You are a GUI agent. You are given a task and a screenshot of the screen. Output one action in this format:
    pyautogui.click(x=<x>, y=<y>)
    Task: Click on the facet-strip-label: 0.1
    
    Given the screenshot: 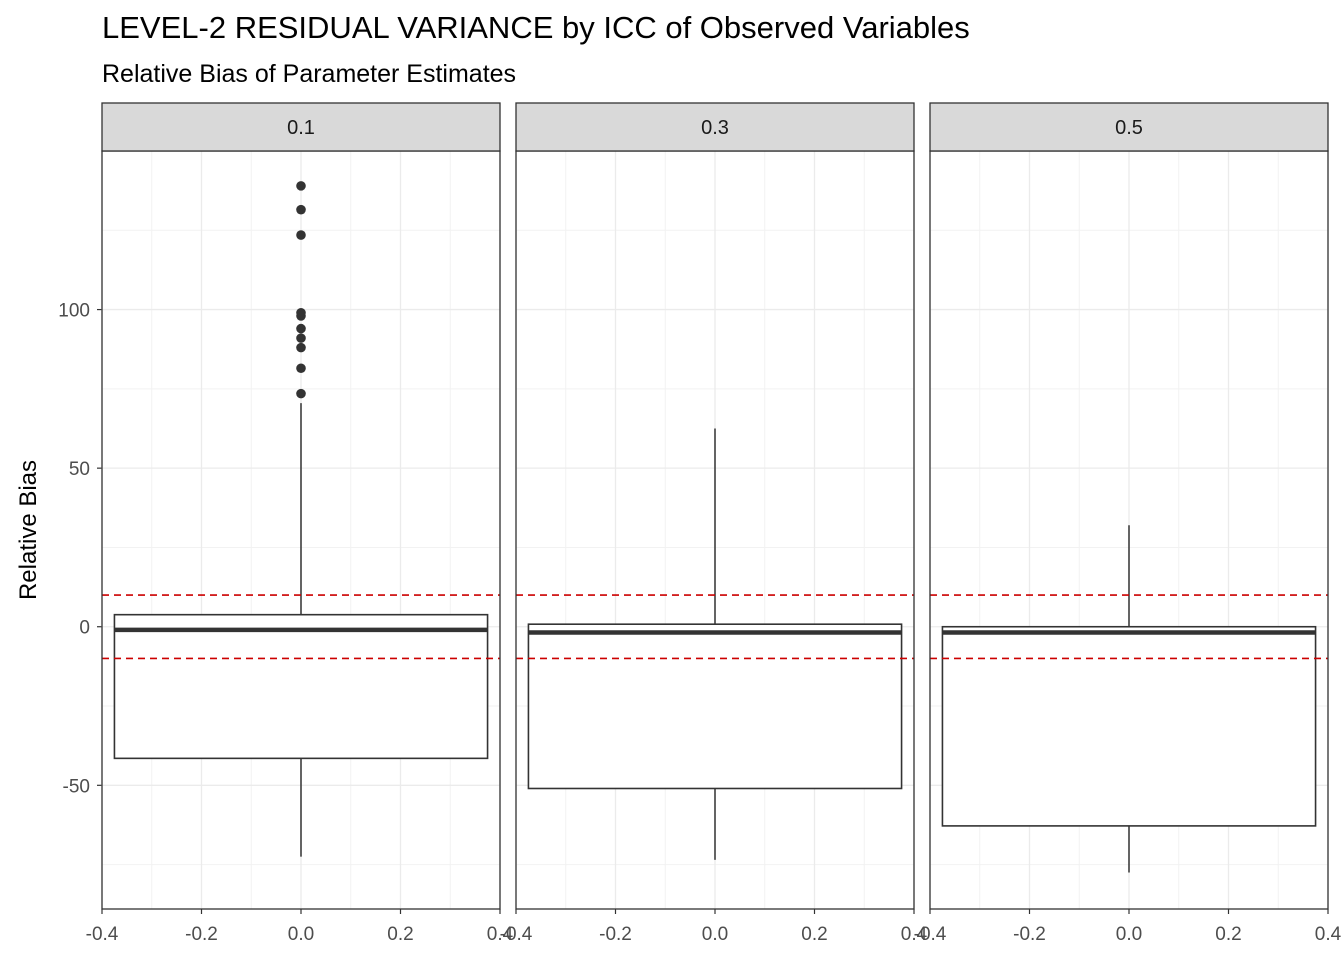 What is the action you would take?
    pyautogui.click(x=301, y=128)
    